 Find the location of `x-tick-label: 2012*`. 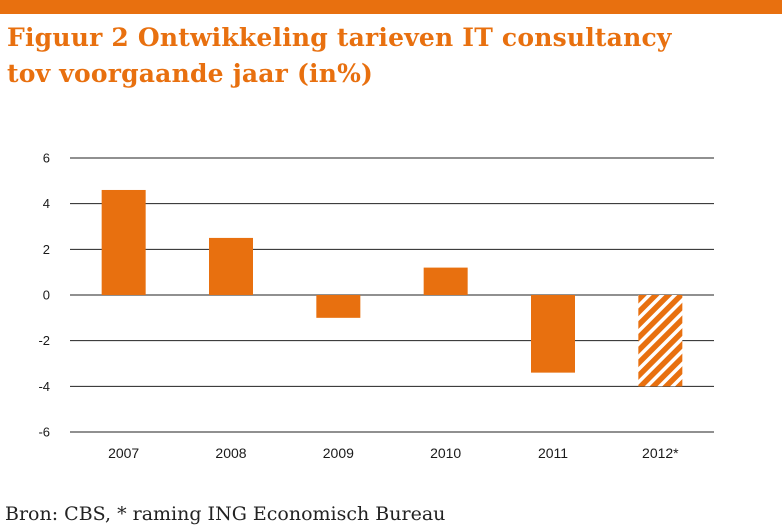

x-tick-label: 2012* is located at coordinates (660, 453).